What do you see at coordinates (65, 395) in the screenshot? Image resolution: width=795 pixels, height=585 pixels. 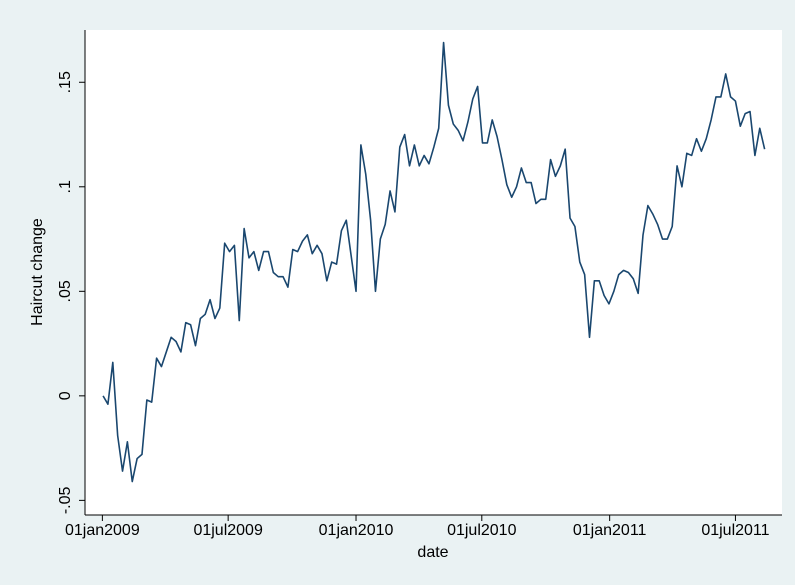 I see `y-tick-label: 0` at bounding box center [65, 395].